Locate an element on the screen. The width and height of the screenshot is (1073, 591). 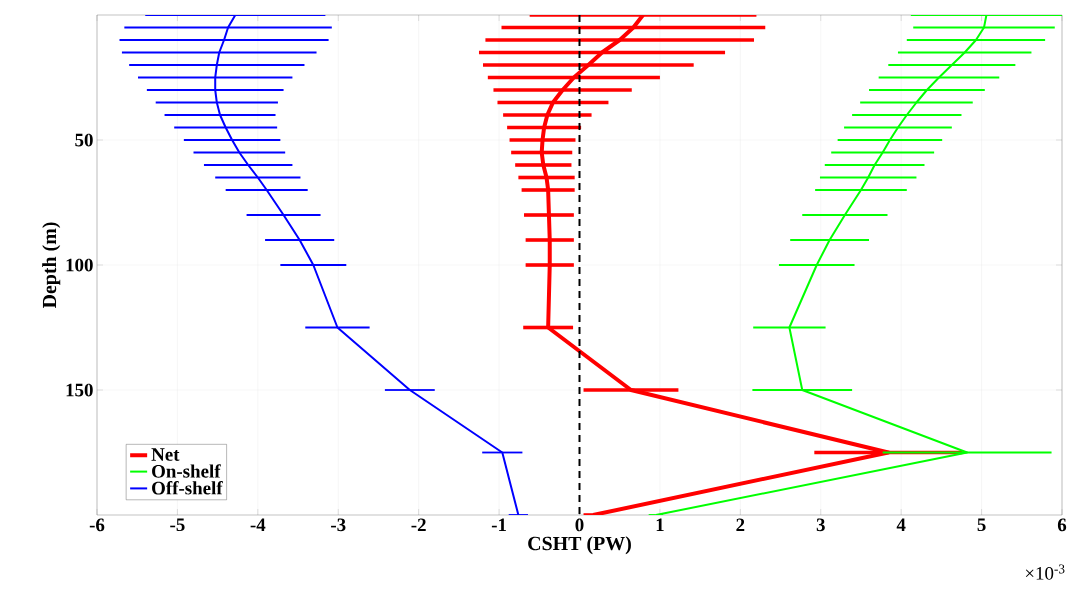
x-tick-label: 3 is located at coordinates (820, 525).